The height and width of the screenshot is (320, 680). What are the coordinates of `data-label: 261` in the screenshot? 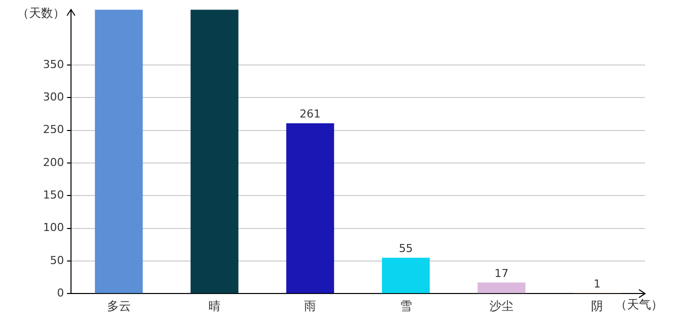 It's located at (310, 114).